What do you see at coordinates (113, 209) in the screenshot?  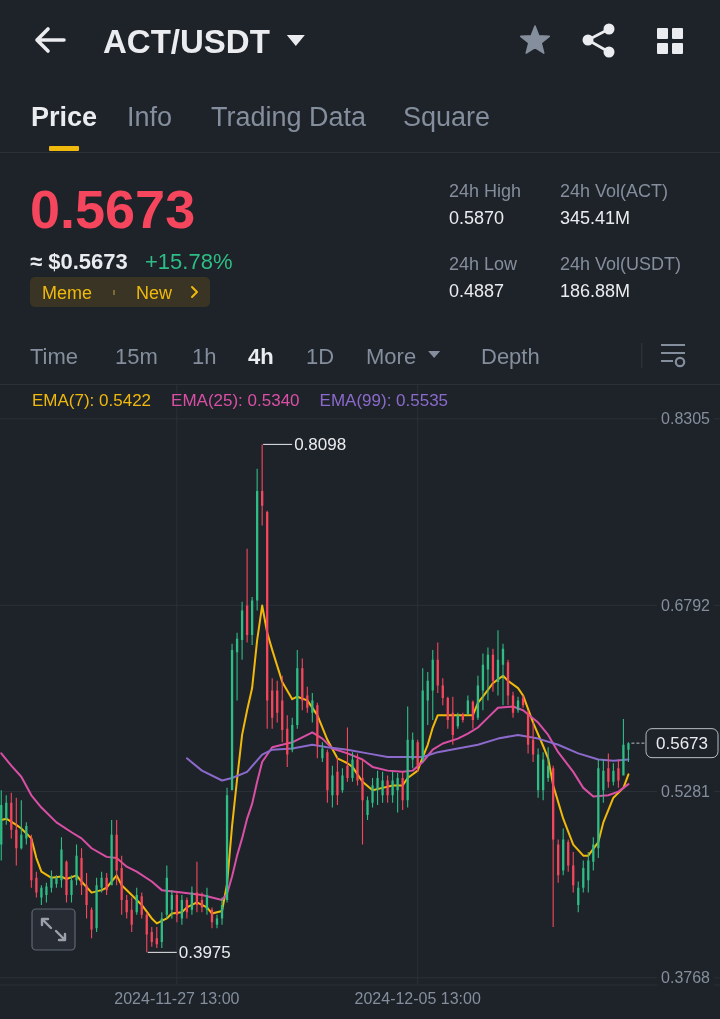 I see `text: 0.5673` at bounding box center [113, 209].